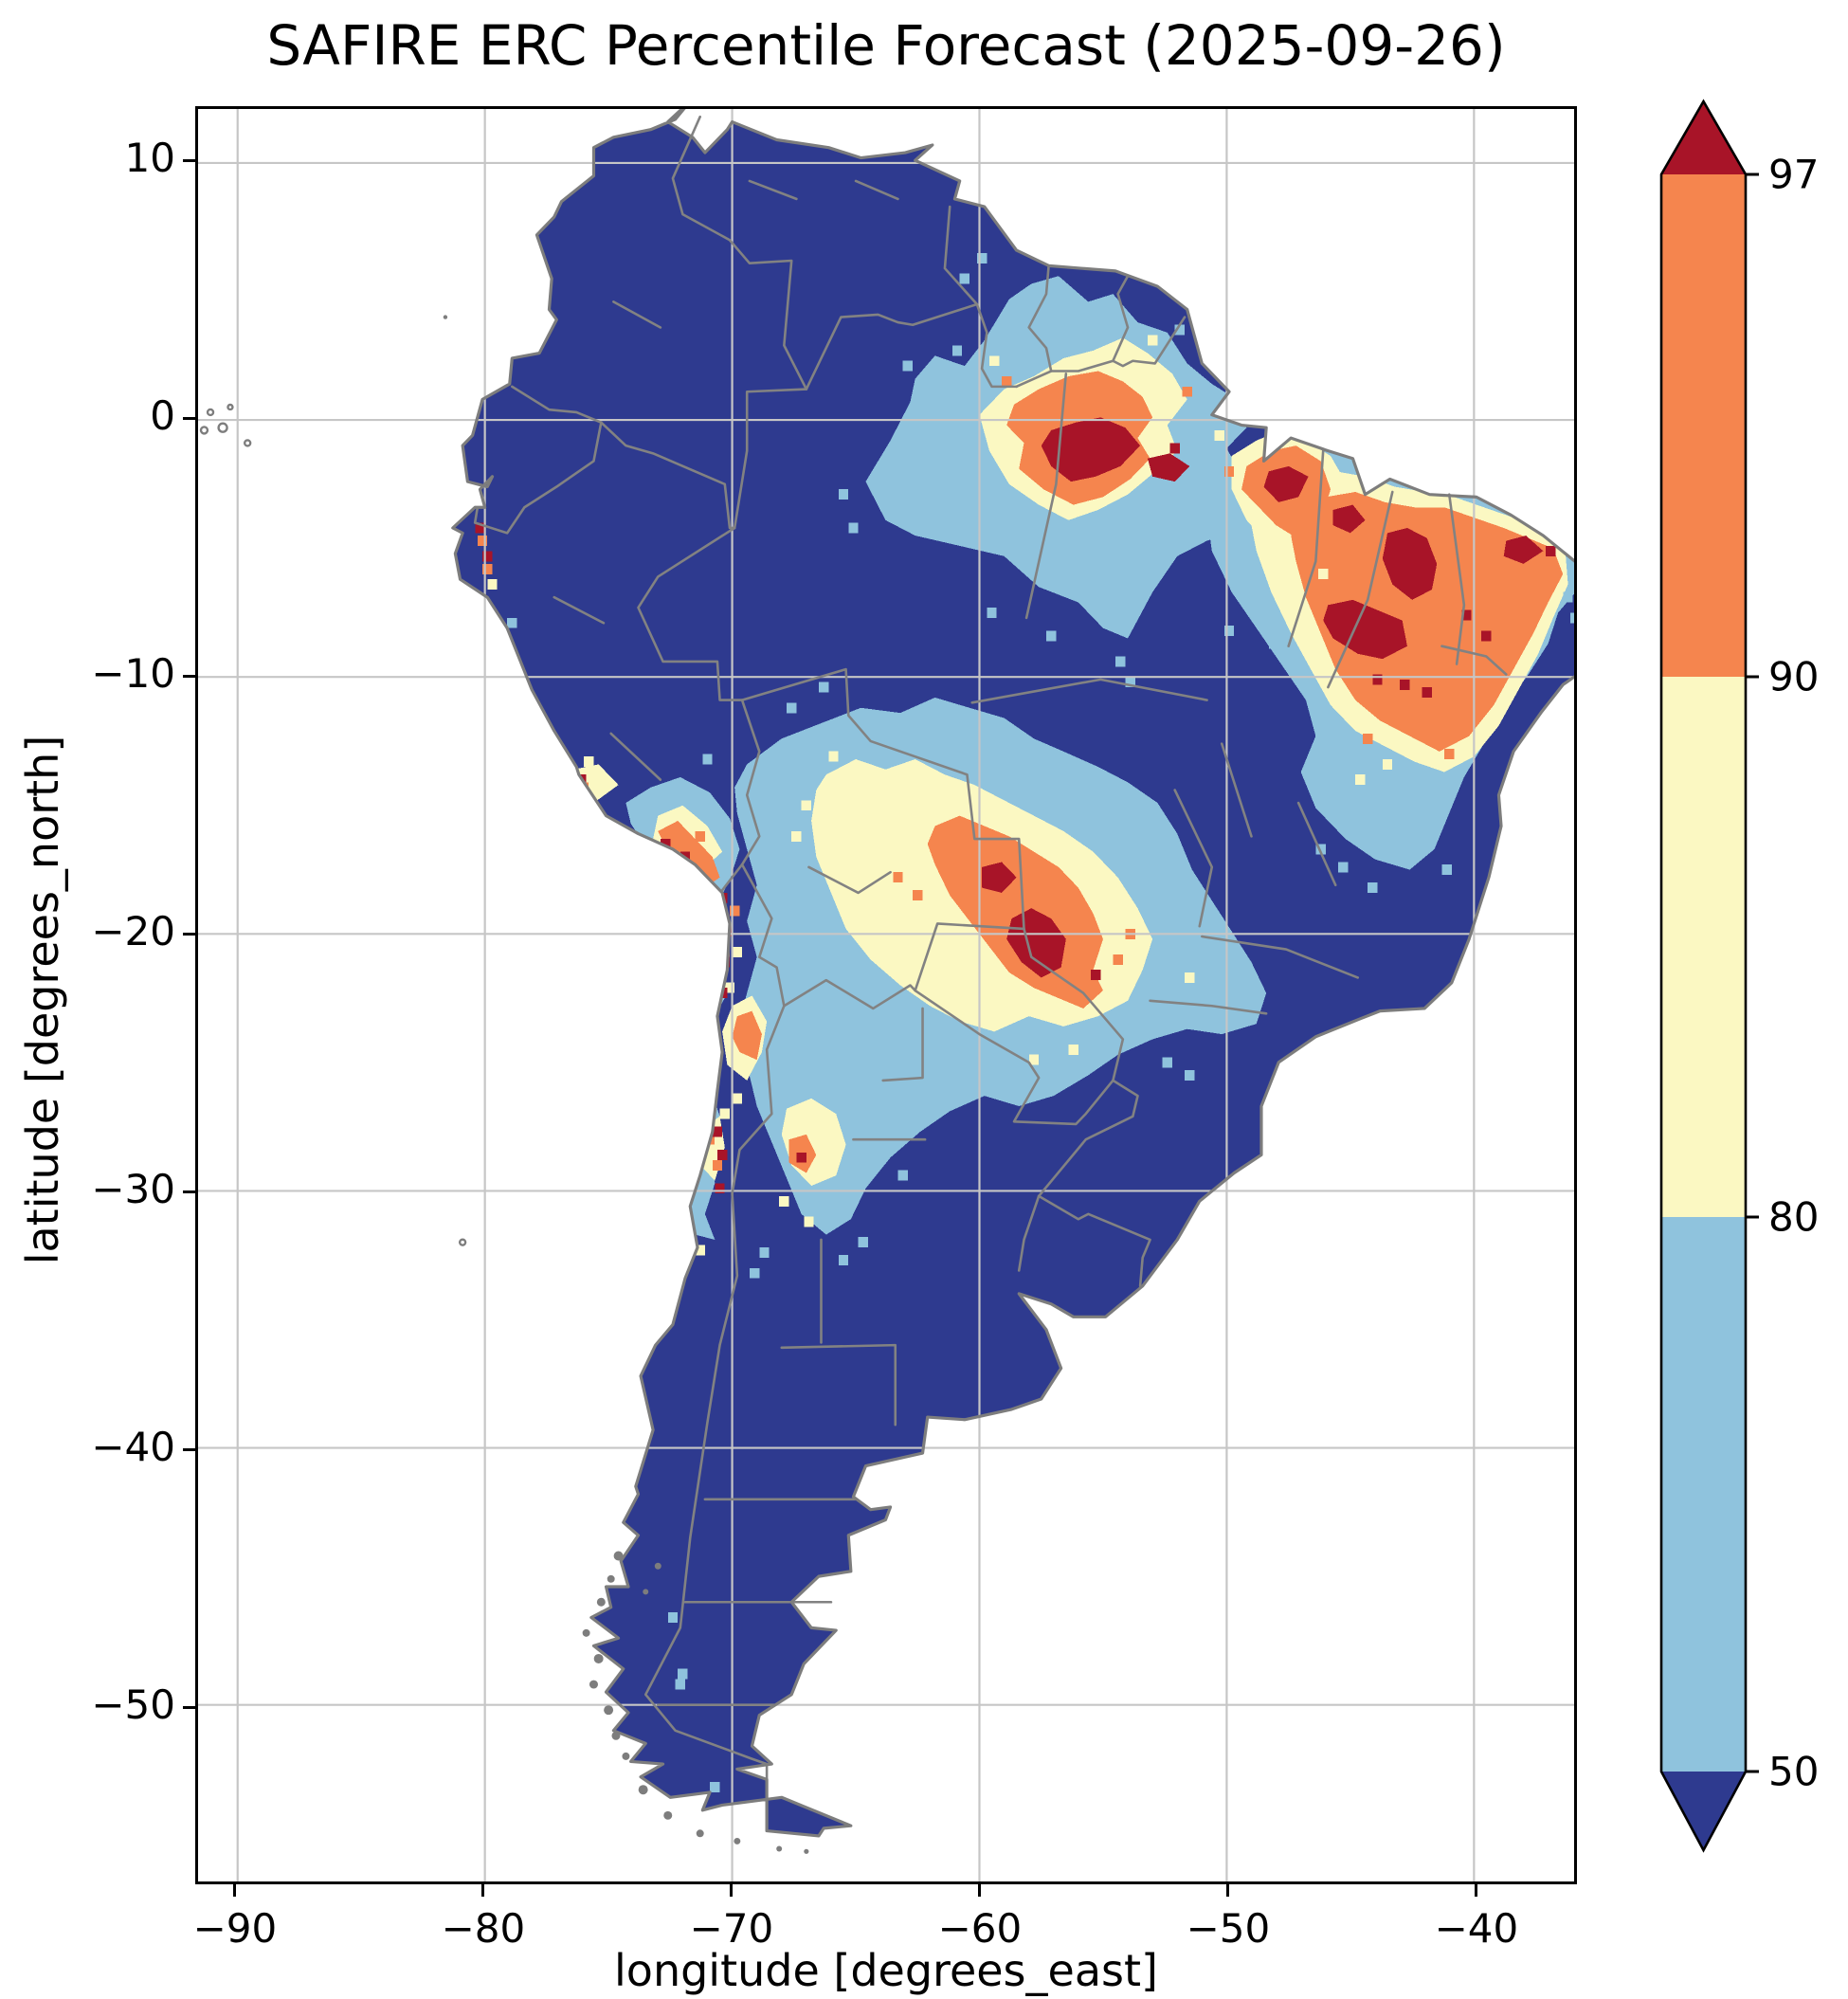 The height and width of the screenshot is (1999, 1848). I want to click on colorbar-tick-label: 50, so click(1793, 1772).